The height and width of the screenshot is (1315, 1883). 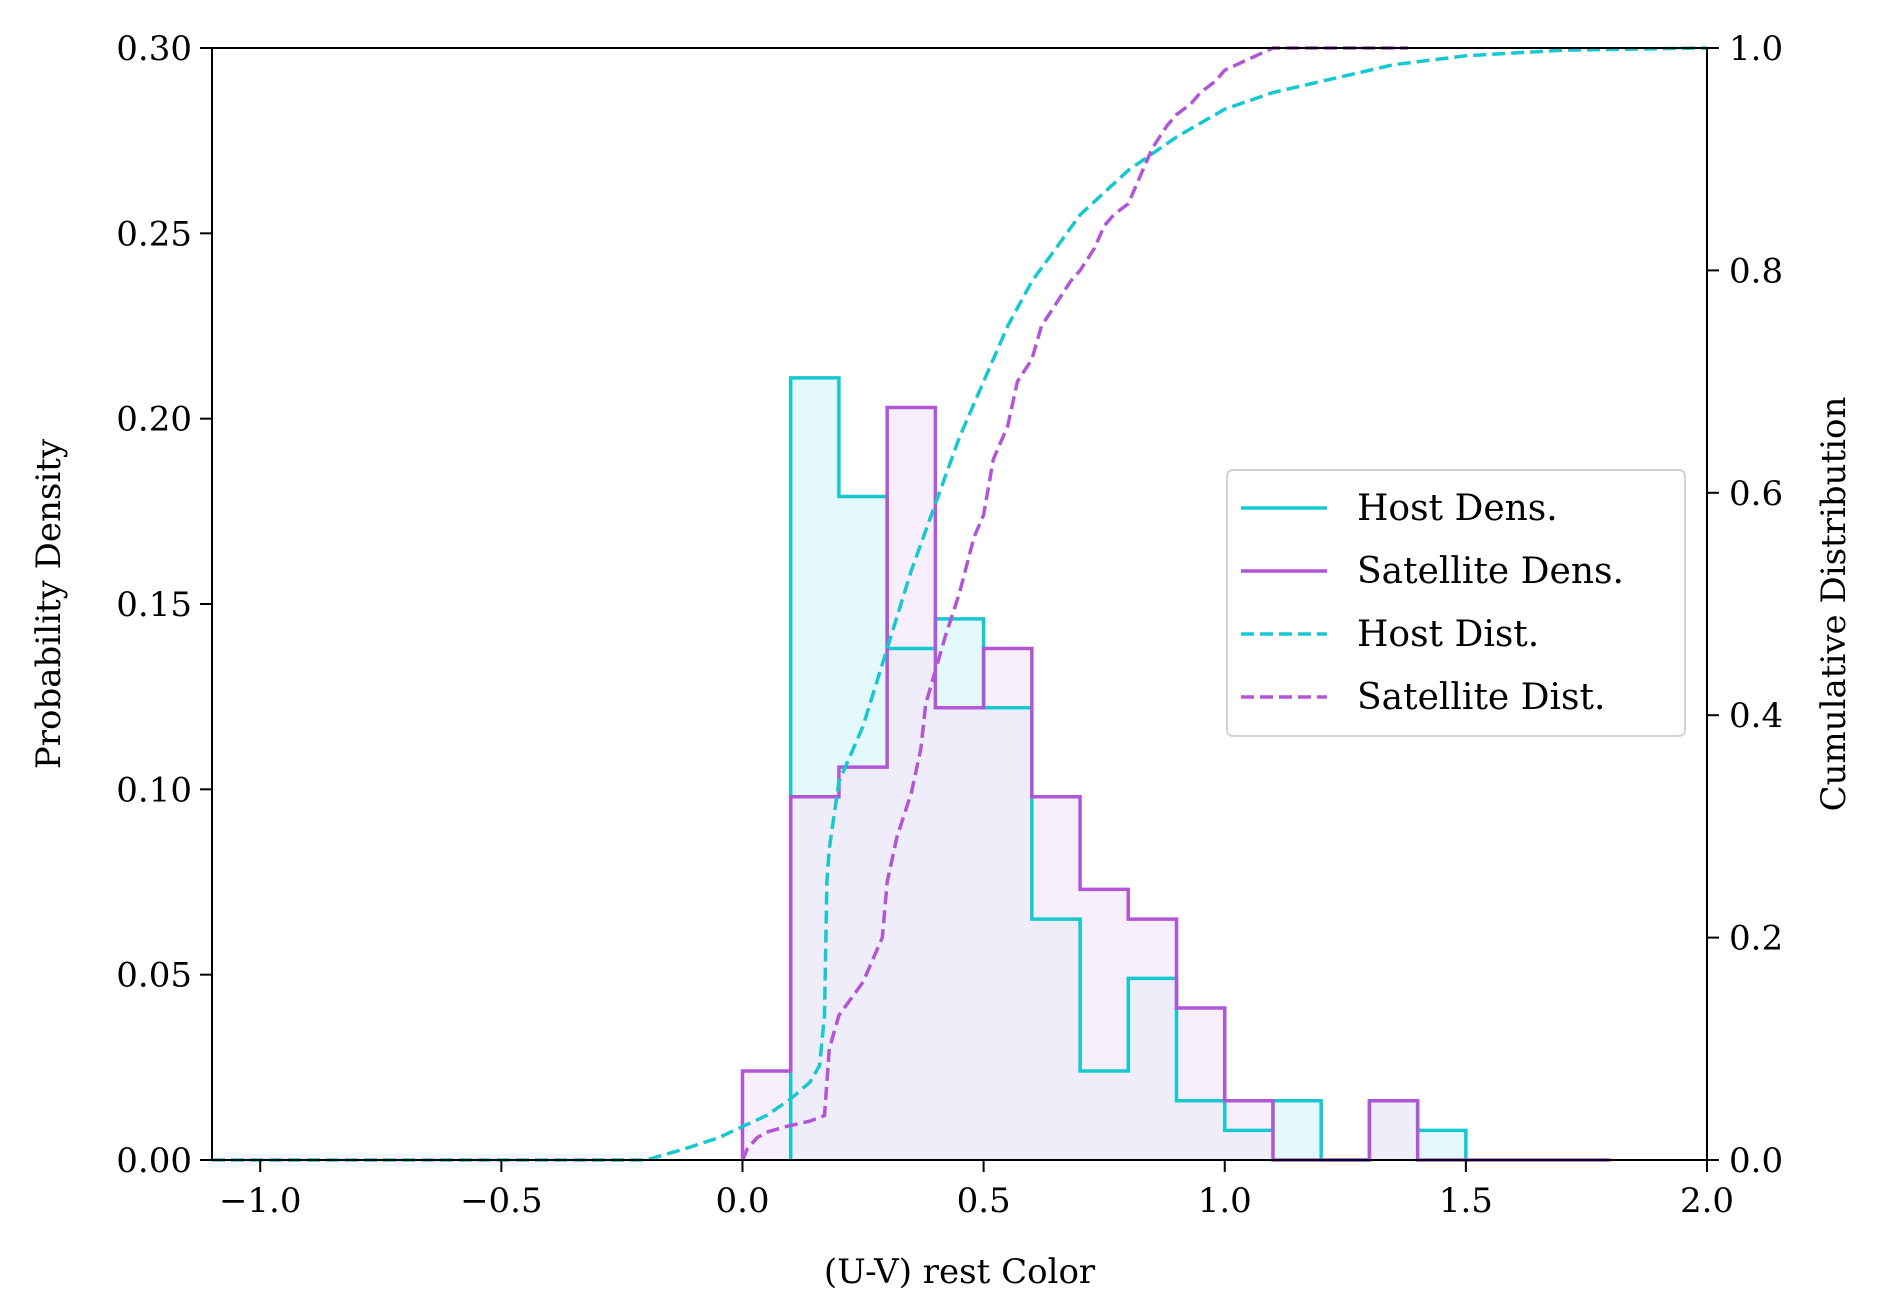 What do you see at coordinates (1834, 604) in the screenshot?
I see `y-axis-label-right: Cumulative Distribution` at bounding box center [1834, 604].